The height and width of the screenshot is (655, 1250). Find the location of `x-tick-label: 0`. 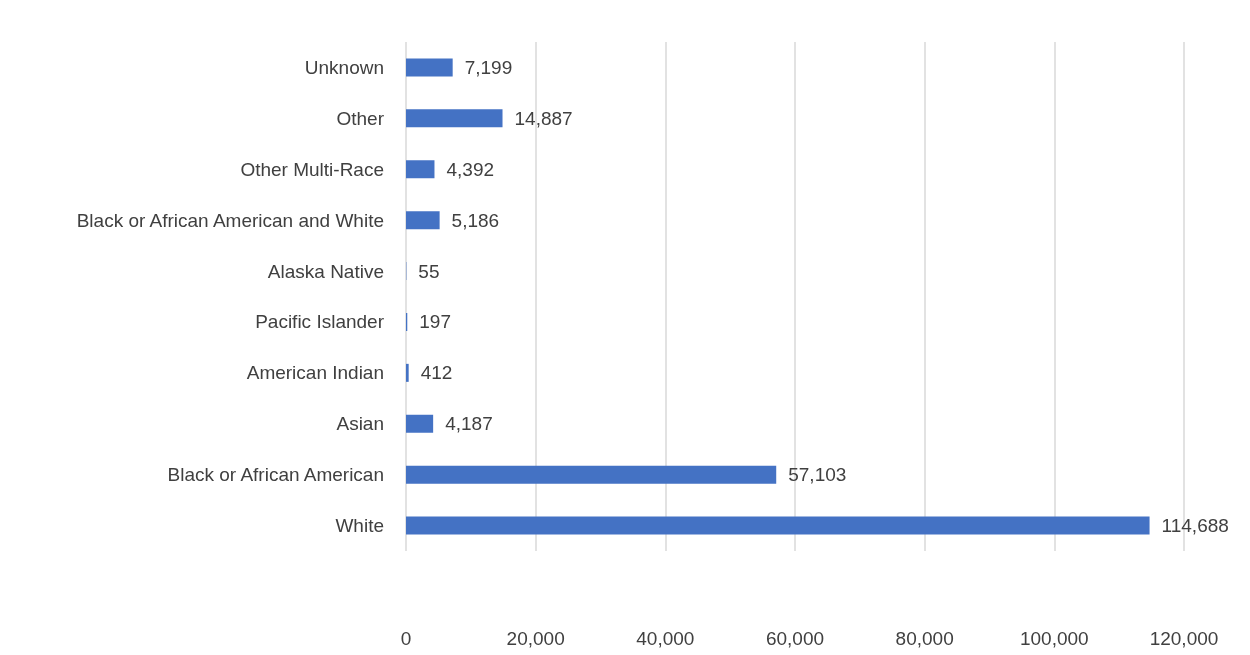

x-tick-label: 0 is located at coordinates (406, 638).